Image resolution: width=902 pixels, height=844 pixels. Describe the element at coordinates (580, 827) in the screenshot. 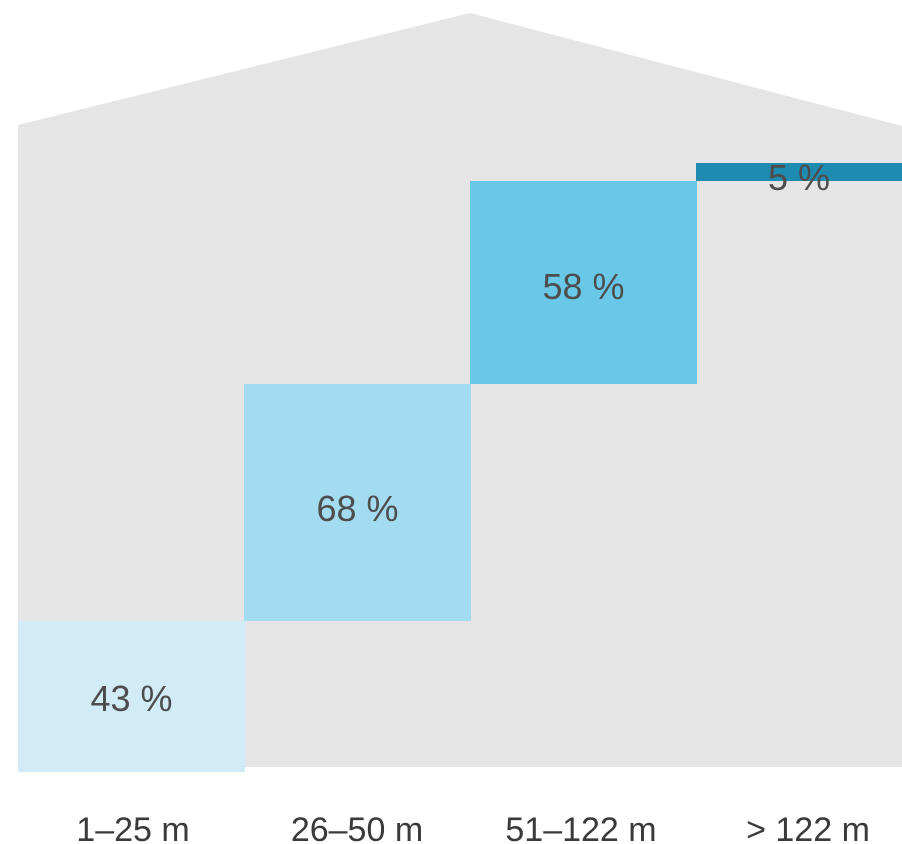

I see `category-label-3: 51–122 m` at that location.